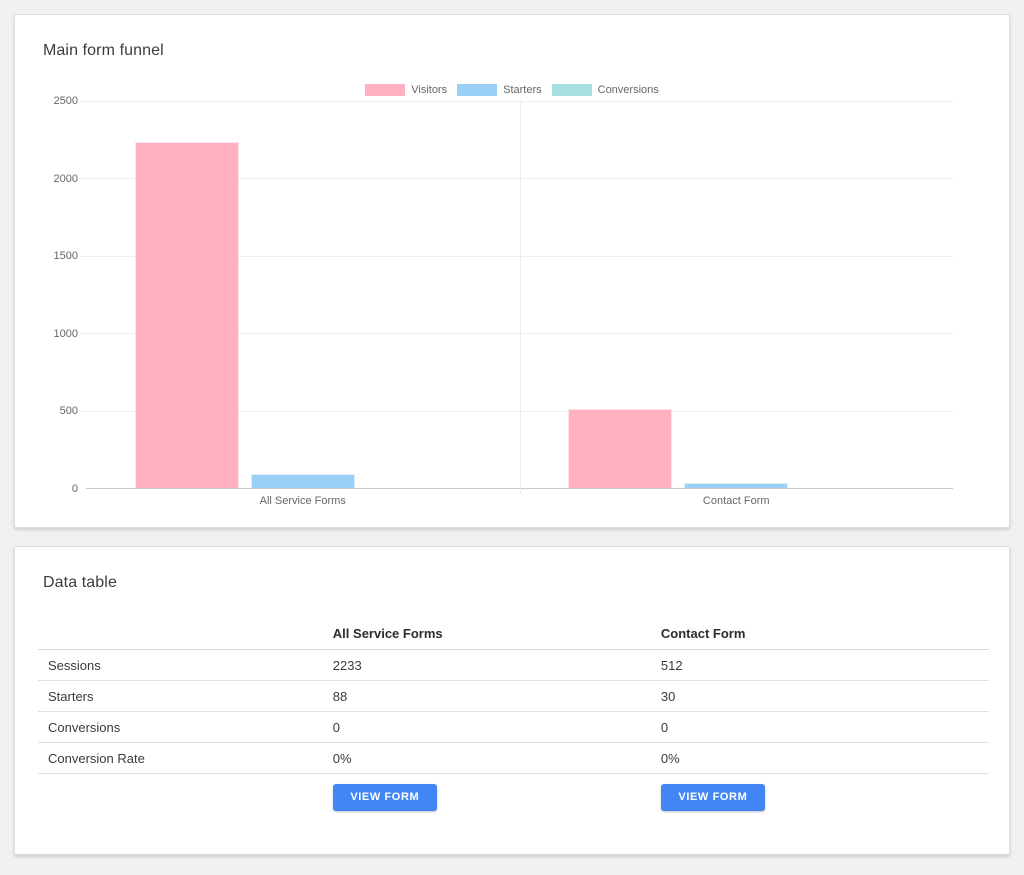  I want to click on y-axis-tick: 2500, so click(65, 101).